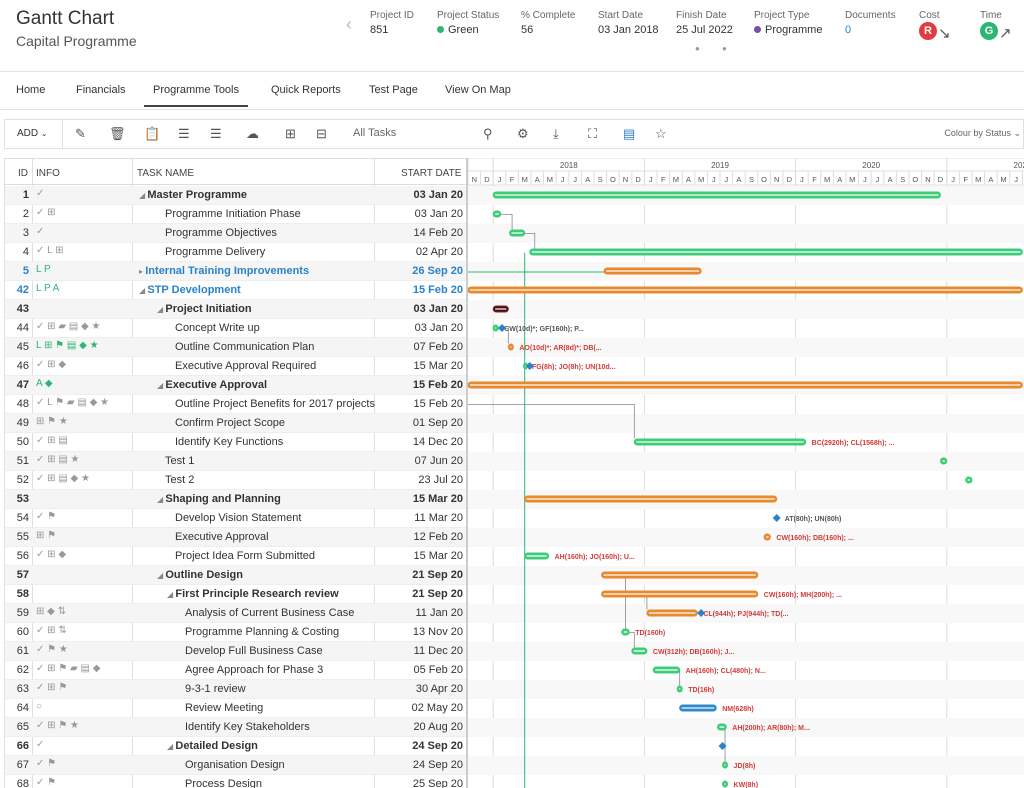 The width and height of the screenshot is (1024, 788). What do you see at coordinates (184, 133) in the screenshot?
I see `indent-icon: ☰` at bounding box center [184, 133].